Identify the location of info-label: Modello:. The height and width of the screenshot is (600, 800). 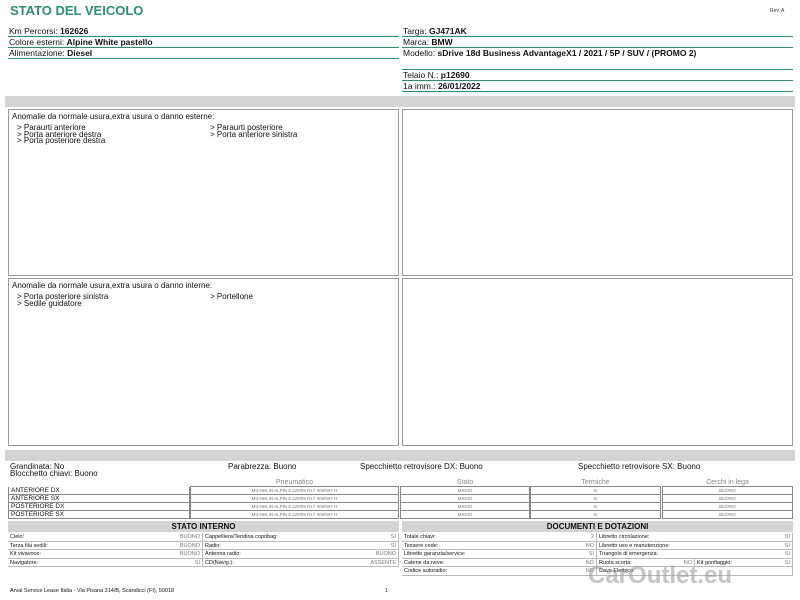
(420, 53).